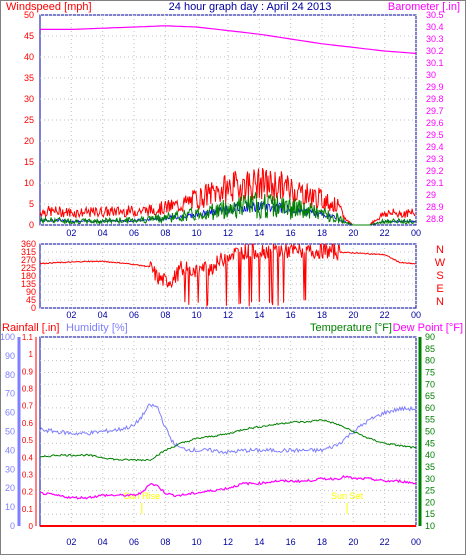 Image resolution: width=466 pixels, height=560 pixels. Describe the element at coordinates (7, 337) in the screenshot. I see `humidity-tick-label: 100` at that location.